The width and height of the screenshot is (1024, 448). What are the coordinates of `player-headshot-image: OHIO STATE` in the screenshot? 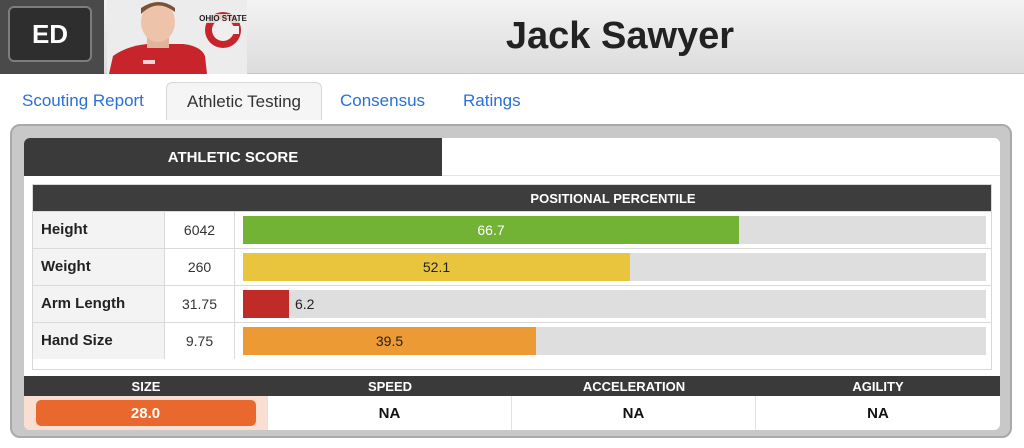 It's located at (177, 37).